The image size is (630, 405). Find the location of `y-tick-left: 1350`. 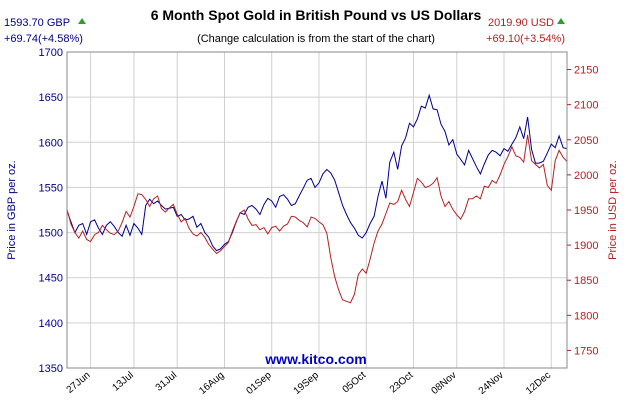

y-tick-left: 1350 is located at coordinates (51, 369).